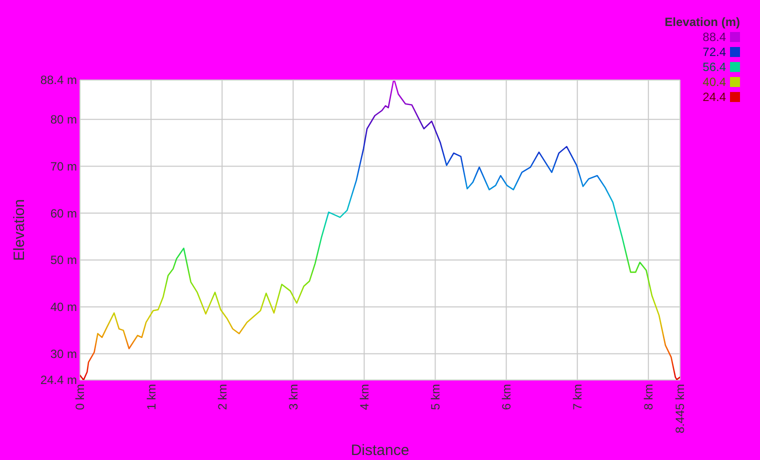 This screenshot has height=460, width=760. Describe the element at coordinates (435, 397) in the screenshot. I see `x-tick-label: 5 km` at that location.